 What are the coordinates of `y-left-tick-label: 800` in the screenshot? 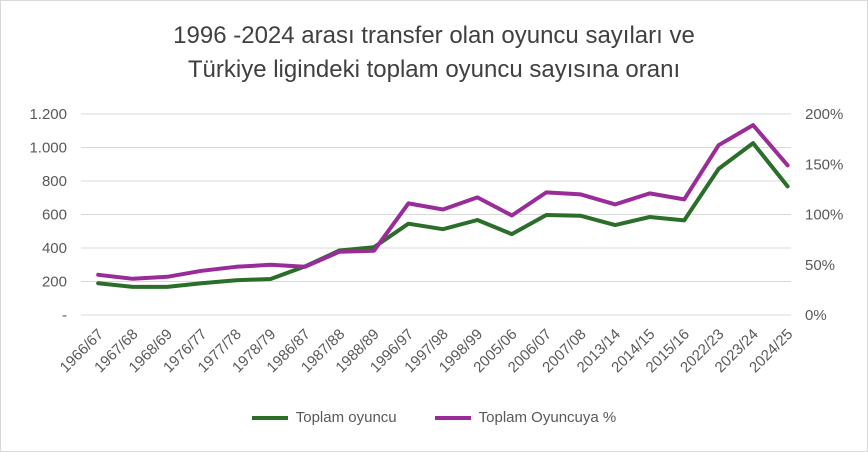 It's located at (54, 181).